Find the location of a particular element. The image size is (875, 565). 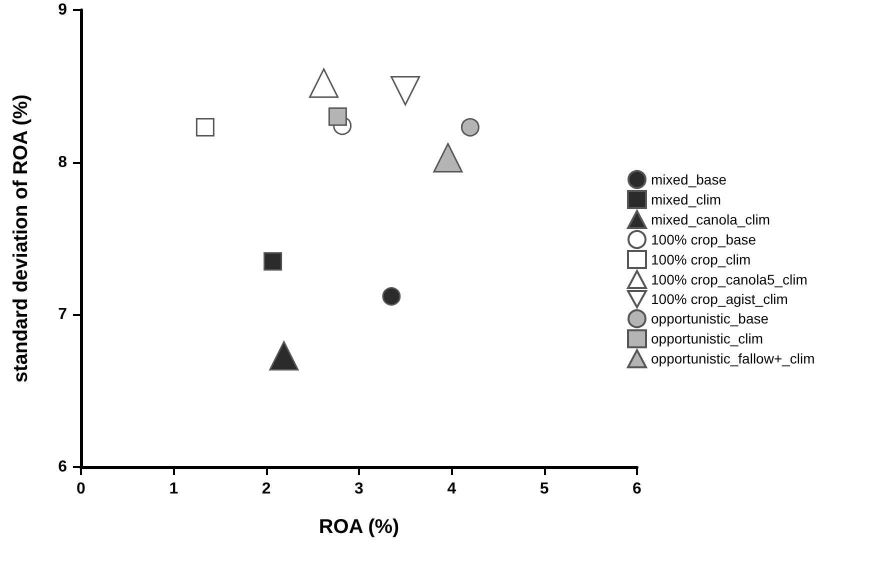

legend-label: 100% crop_base is located at coordinates (703, 240).